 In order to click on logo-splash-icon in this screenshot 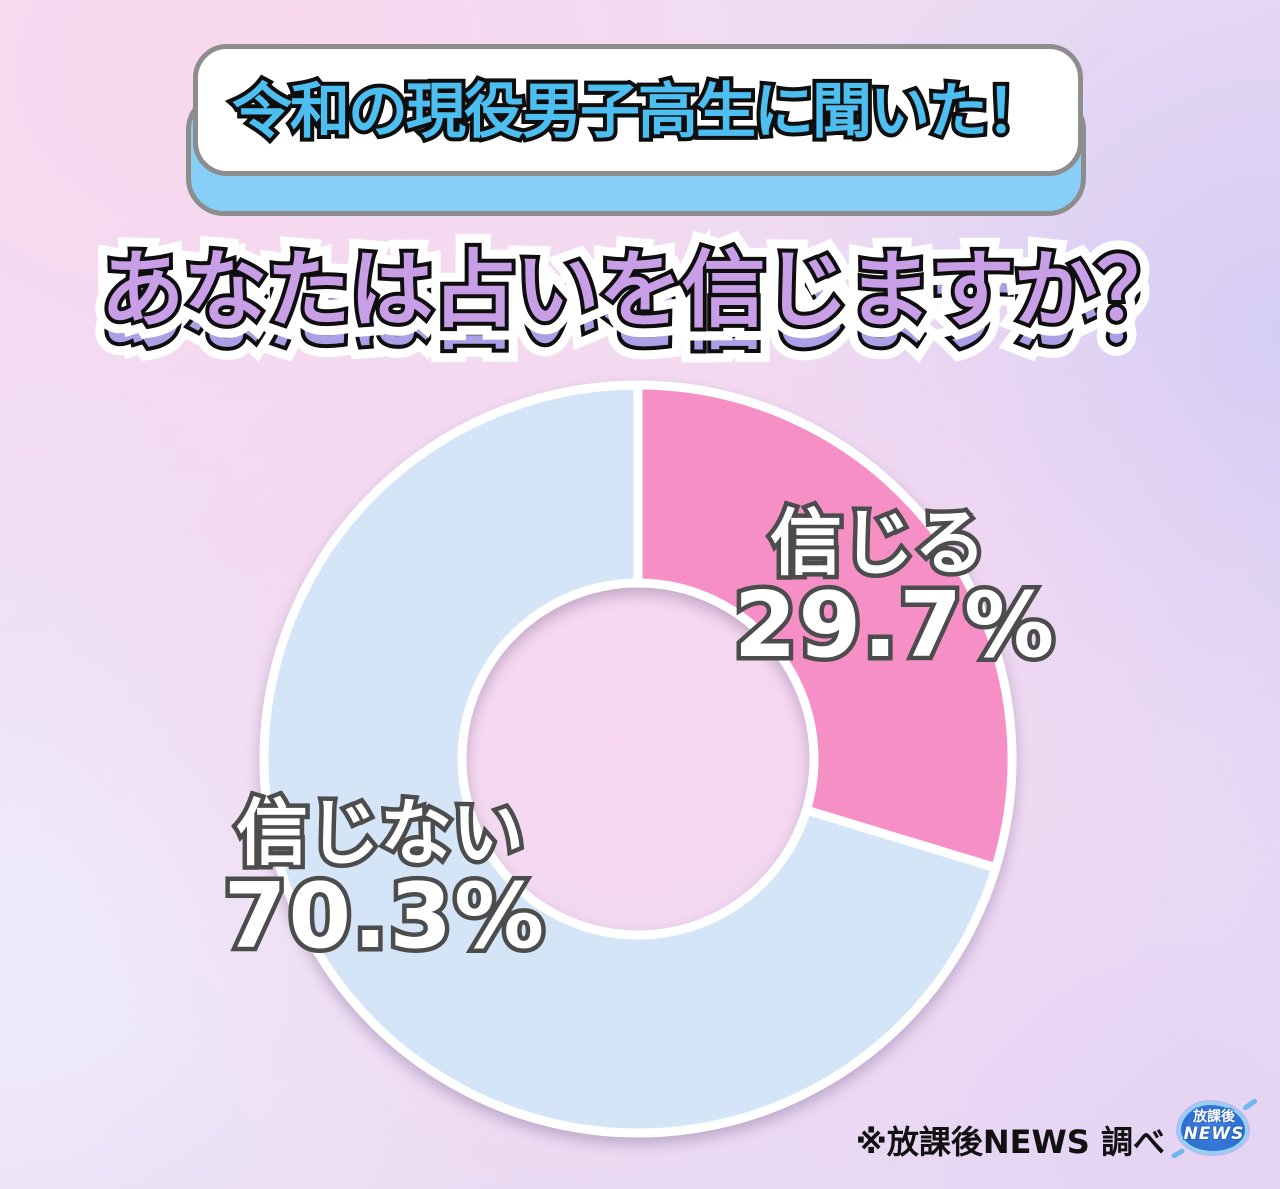, I will do `click(1178, 1153)`.